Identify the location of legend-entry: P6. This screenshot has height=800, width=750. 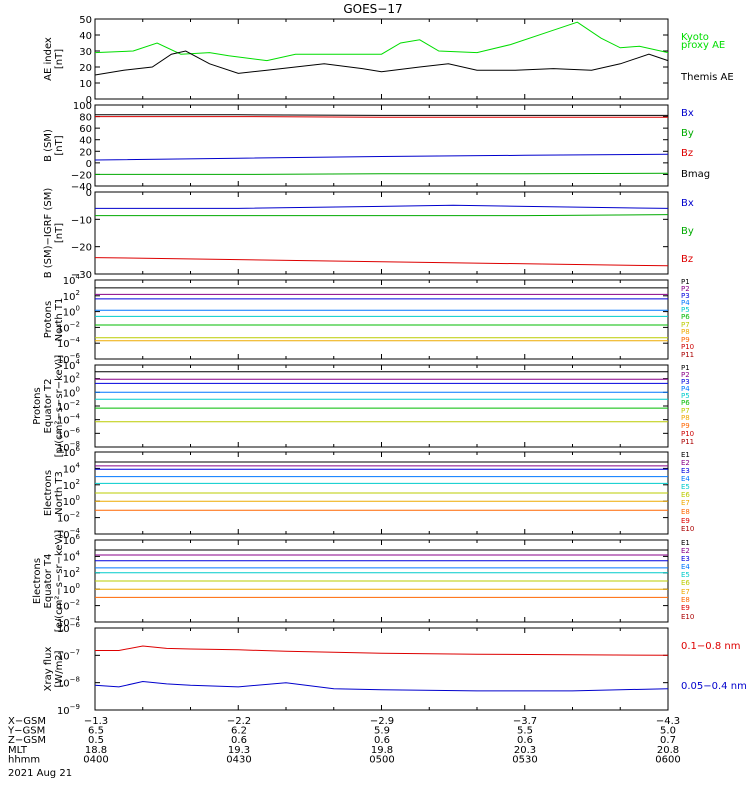
(685, 317).